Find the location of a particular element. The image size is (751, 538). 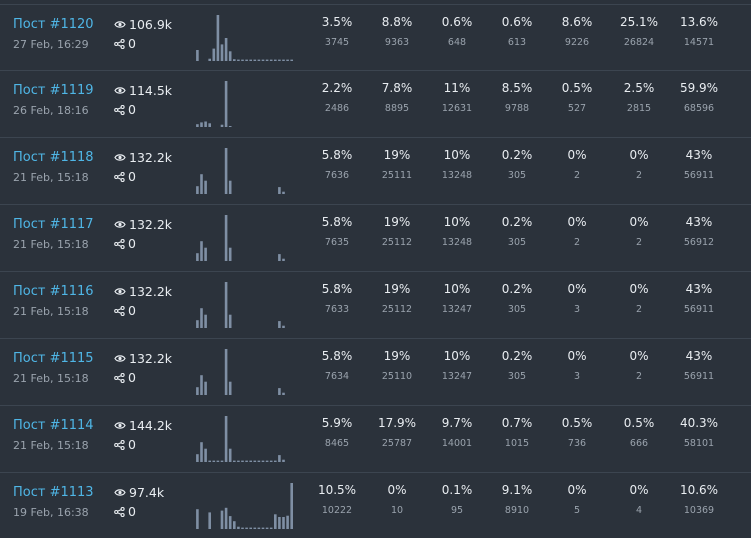

post-title-link: Пост #1118 is located at coordinates (53, 157).